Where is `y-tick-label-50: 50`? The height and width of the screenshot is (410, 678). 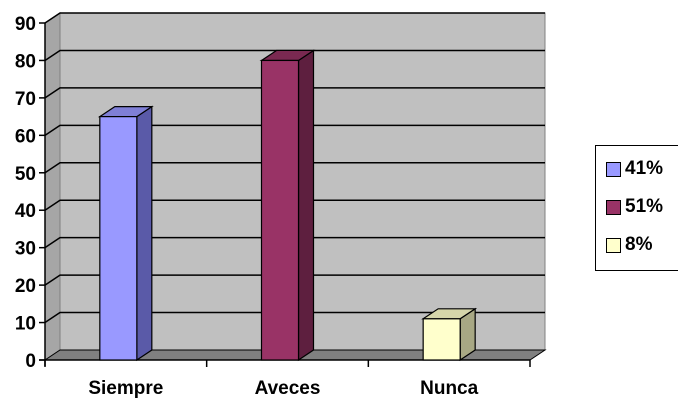 y-tick-label-50: 50 is located at coordinates (25, 174).